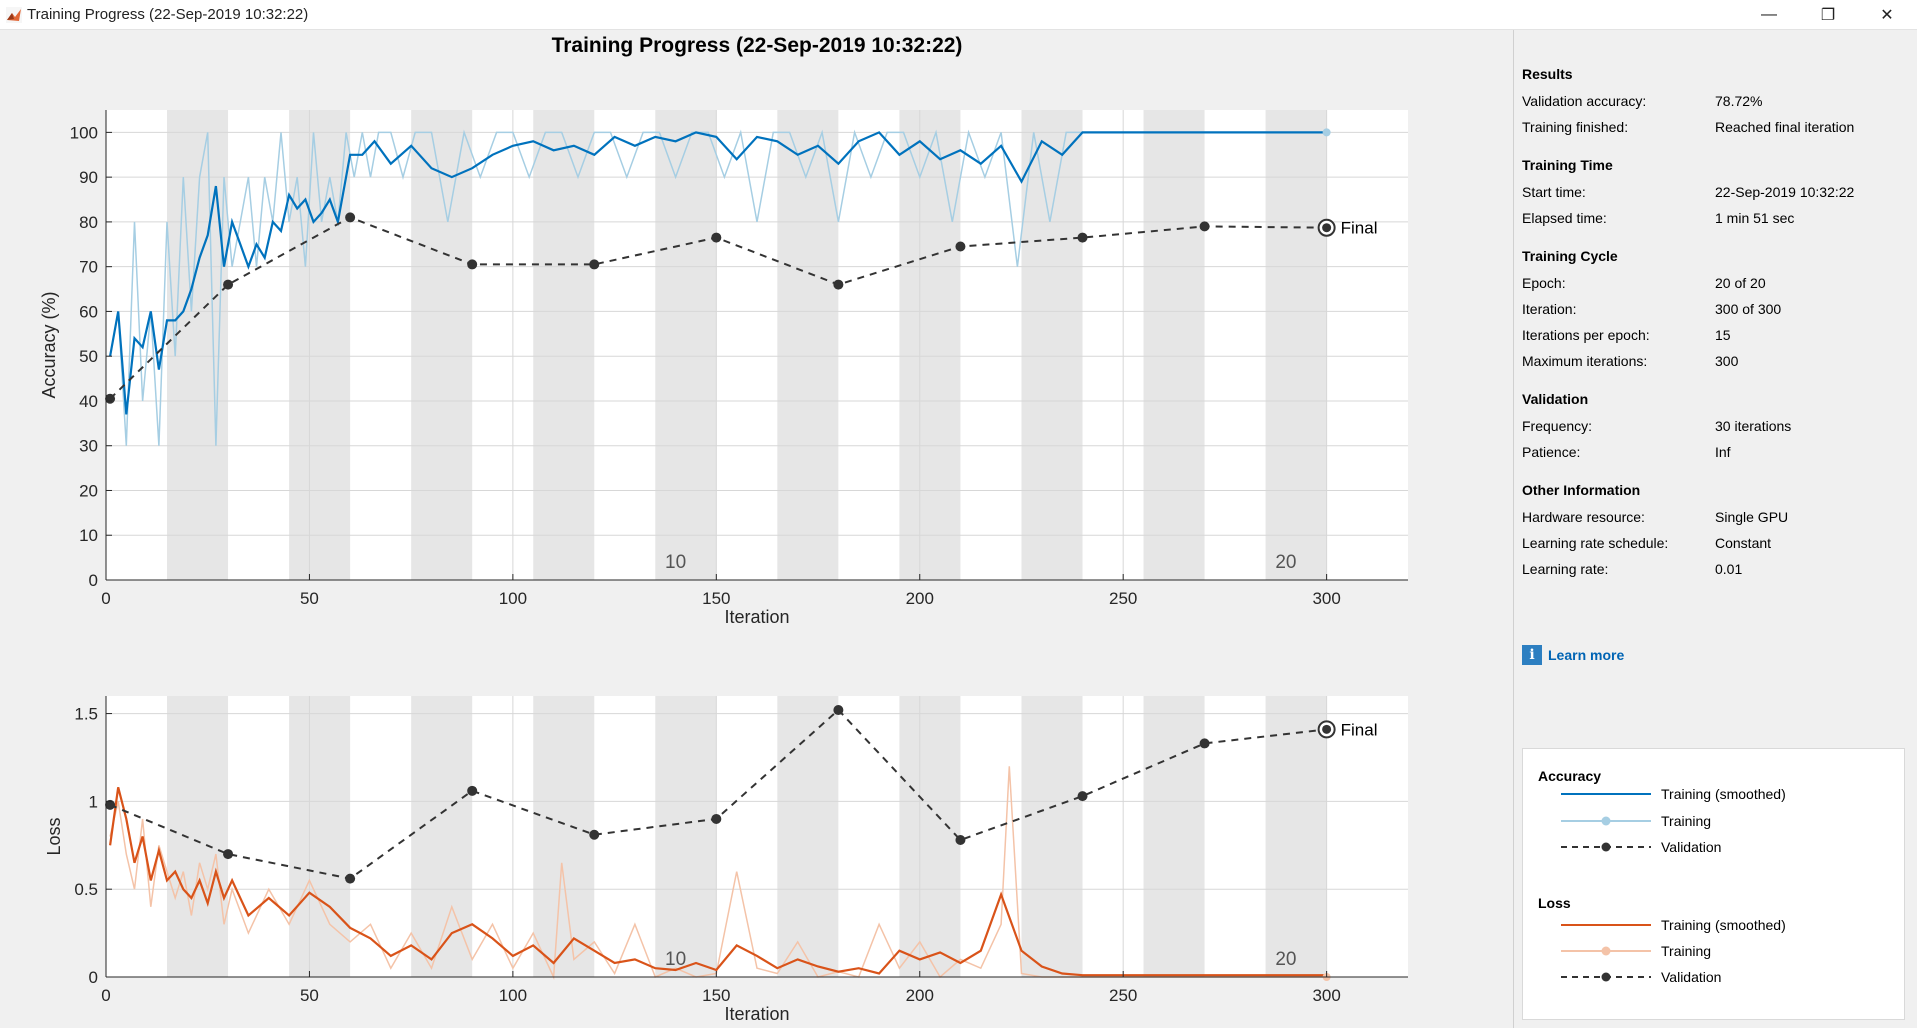 The image size is (1917, 1028). Describe the element at coordinates (88, 401) in the screenshot. I see `y-tick-label: 40` at that location.